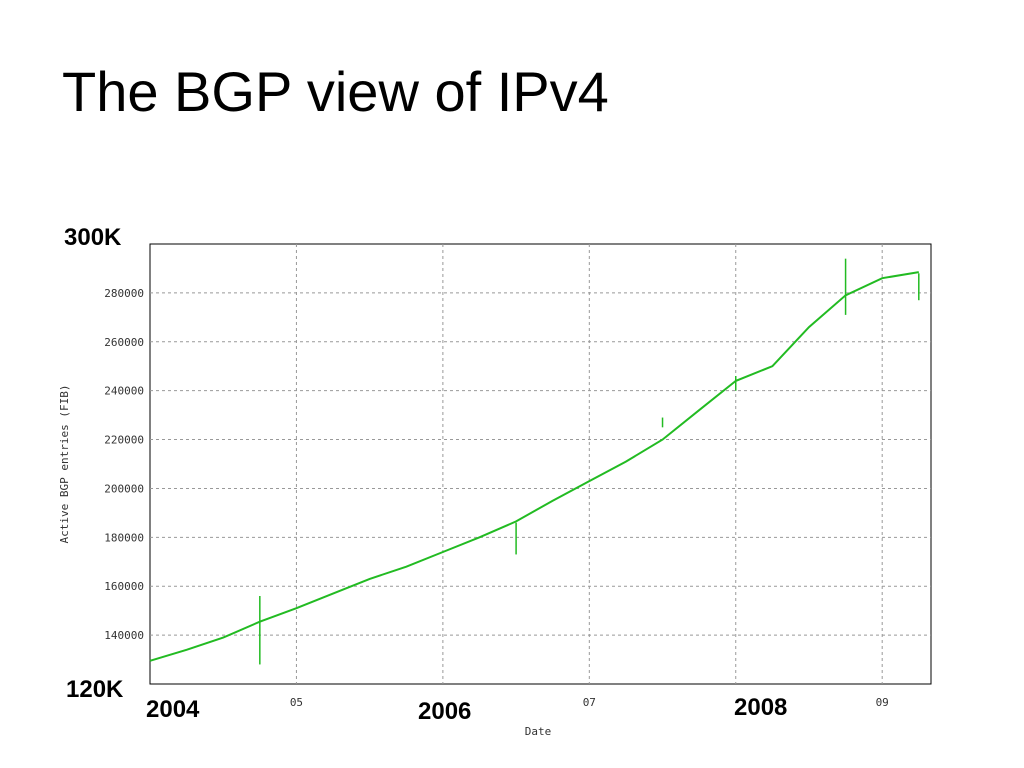 This screenshot has width=1024, height=768. What do you see at coordinates (64, 464) in the screenshot?
I see `y-axis-label: Active BGP entries (FIB)` at bounding box center [64, 464].